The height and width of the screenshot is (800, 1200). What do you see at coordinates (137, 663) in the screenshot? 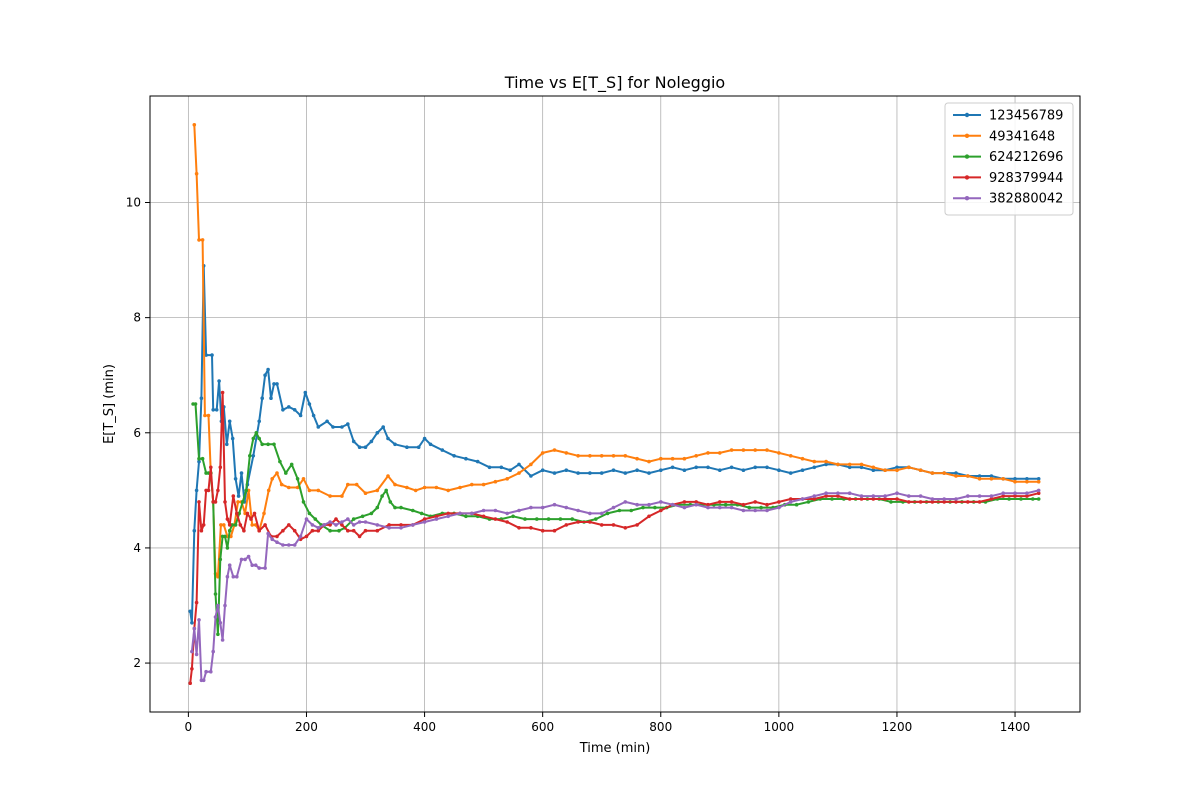
I see `y-tick-label: 2` at bounding box center [137, 663].